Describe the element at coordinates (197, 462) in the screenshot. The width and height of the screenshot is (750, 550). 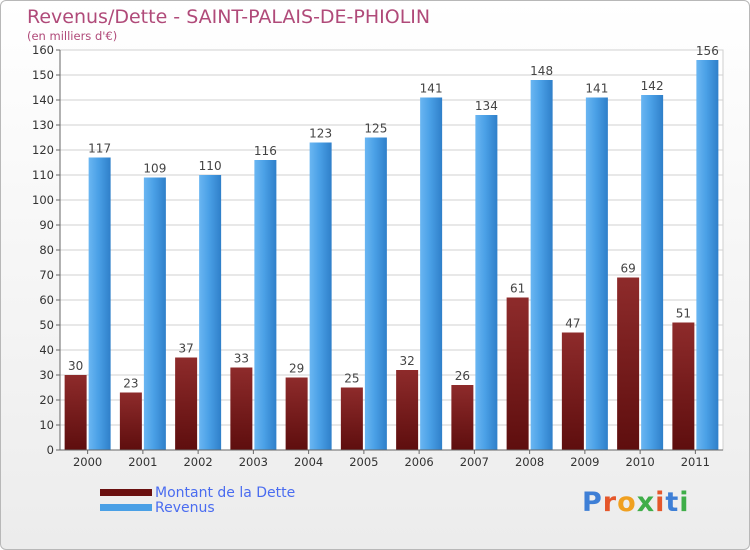
I see `x-tick-label: 2002` at that location.